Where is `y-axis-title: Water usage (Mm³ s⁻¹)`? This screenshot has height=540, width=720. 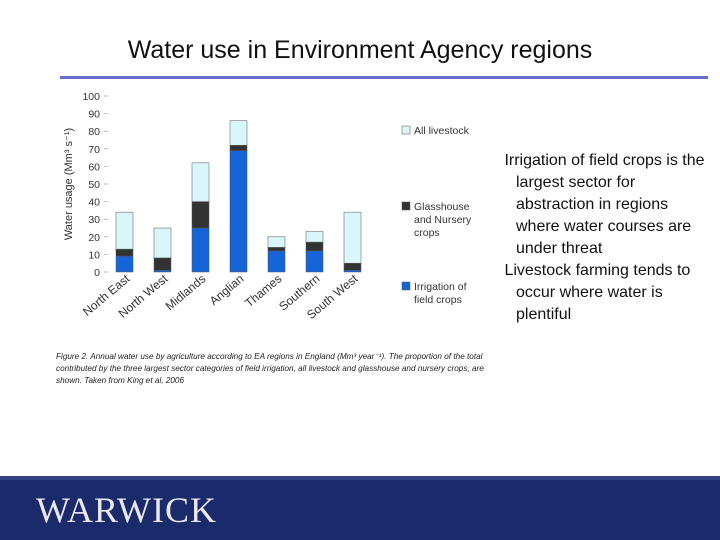 y-axis-title: Water usage (Mm³ s⁻¹) is located at coordinates (69, 184).